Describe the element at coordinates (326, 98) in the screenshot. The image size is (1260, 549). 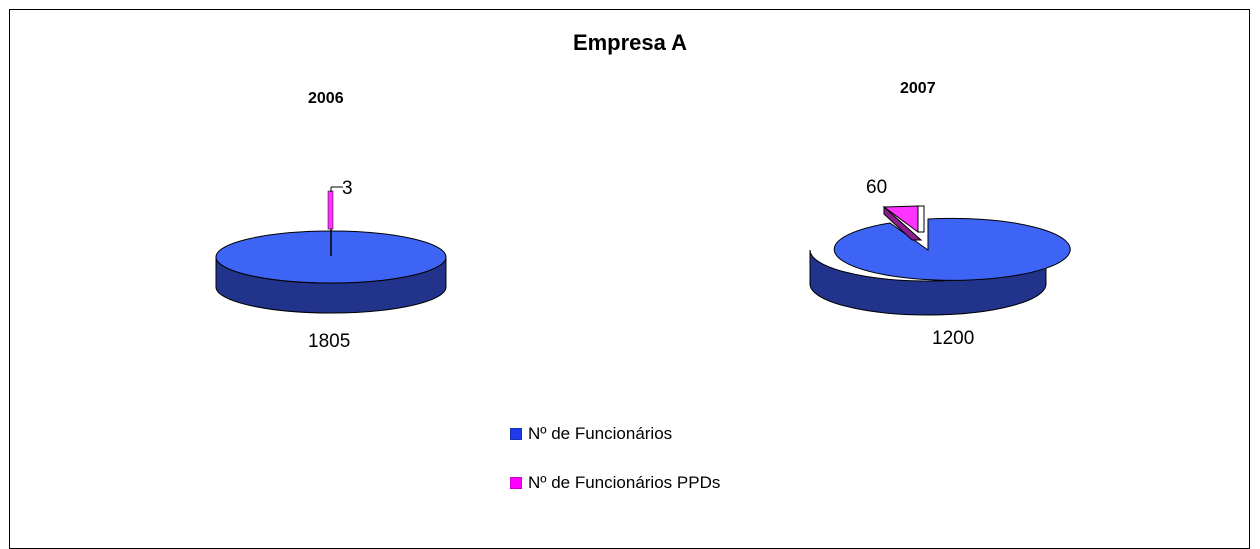
I see `pie-title-2006: 2006` at that location.